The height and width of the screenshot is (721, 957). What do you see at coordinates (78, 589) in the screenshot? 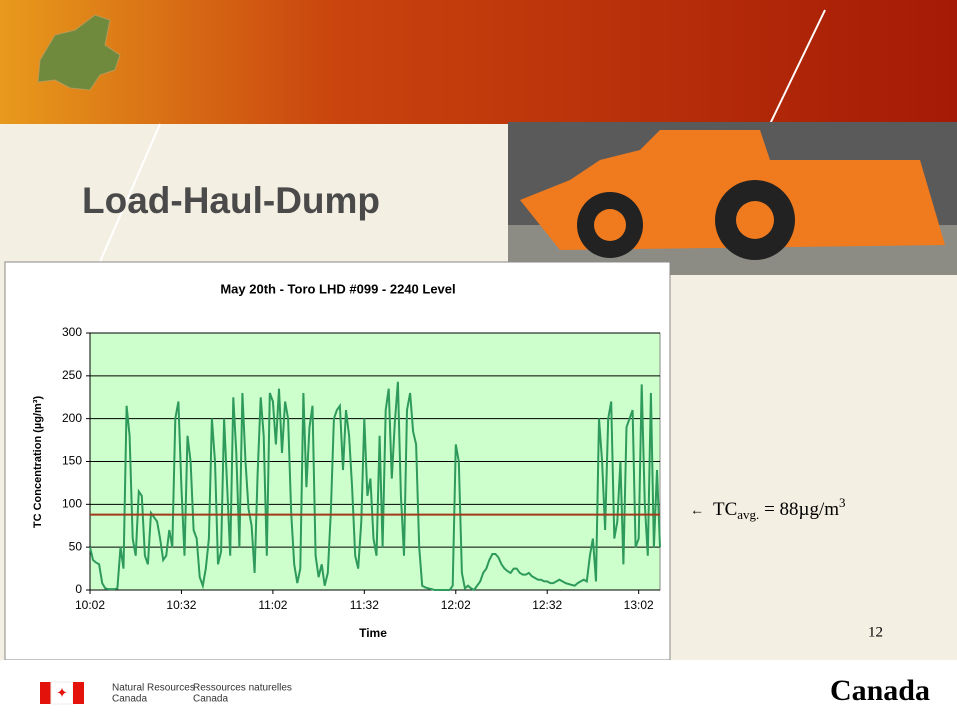
I see `y-tick-label: 0` at bounding box center [78, 589].